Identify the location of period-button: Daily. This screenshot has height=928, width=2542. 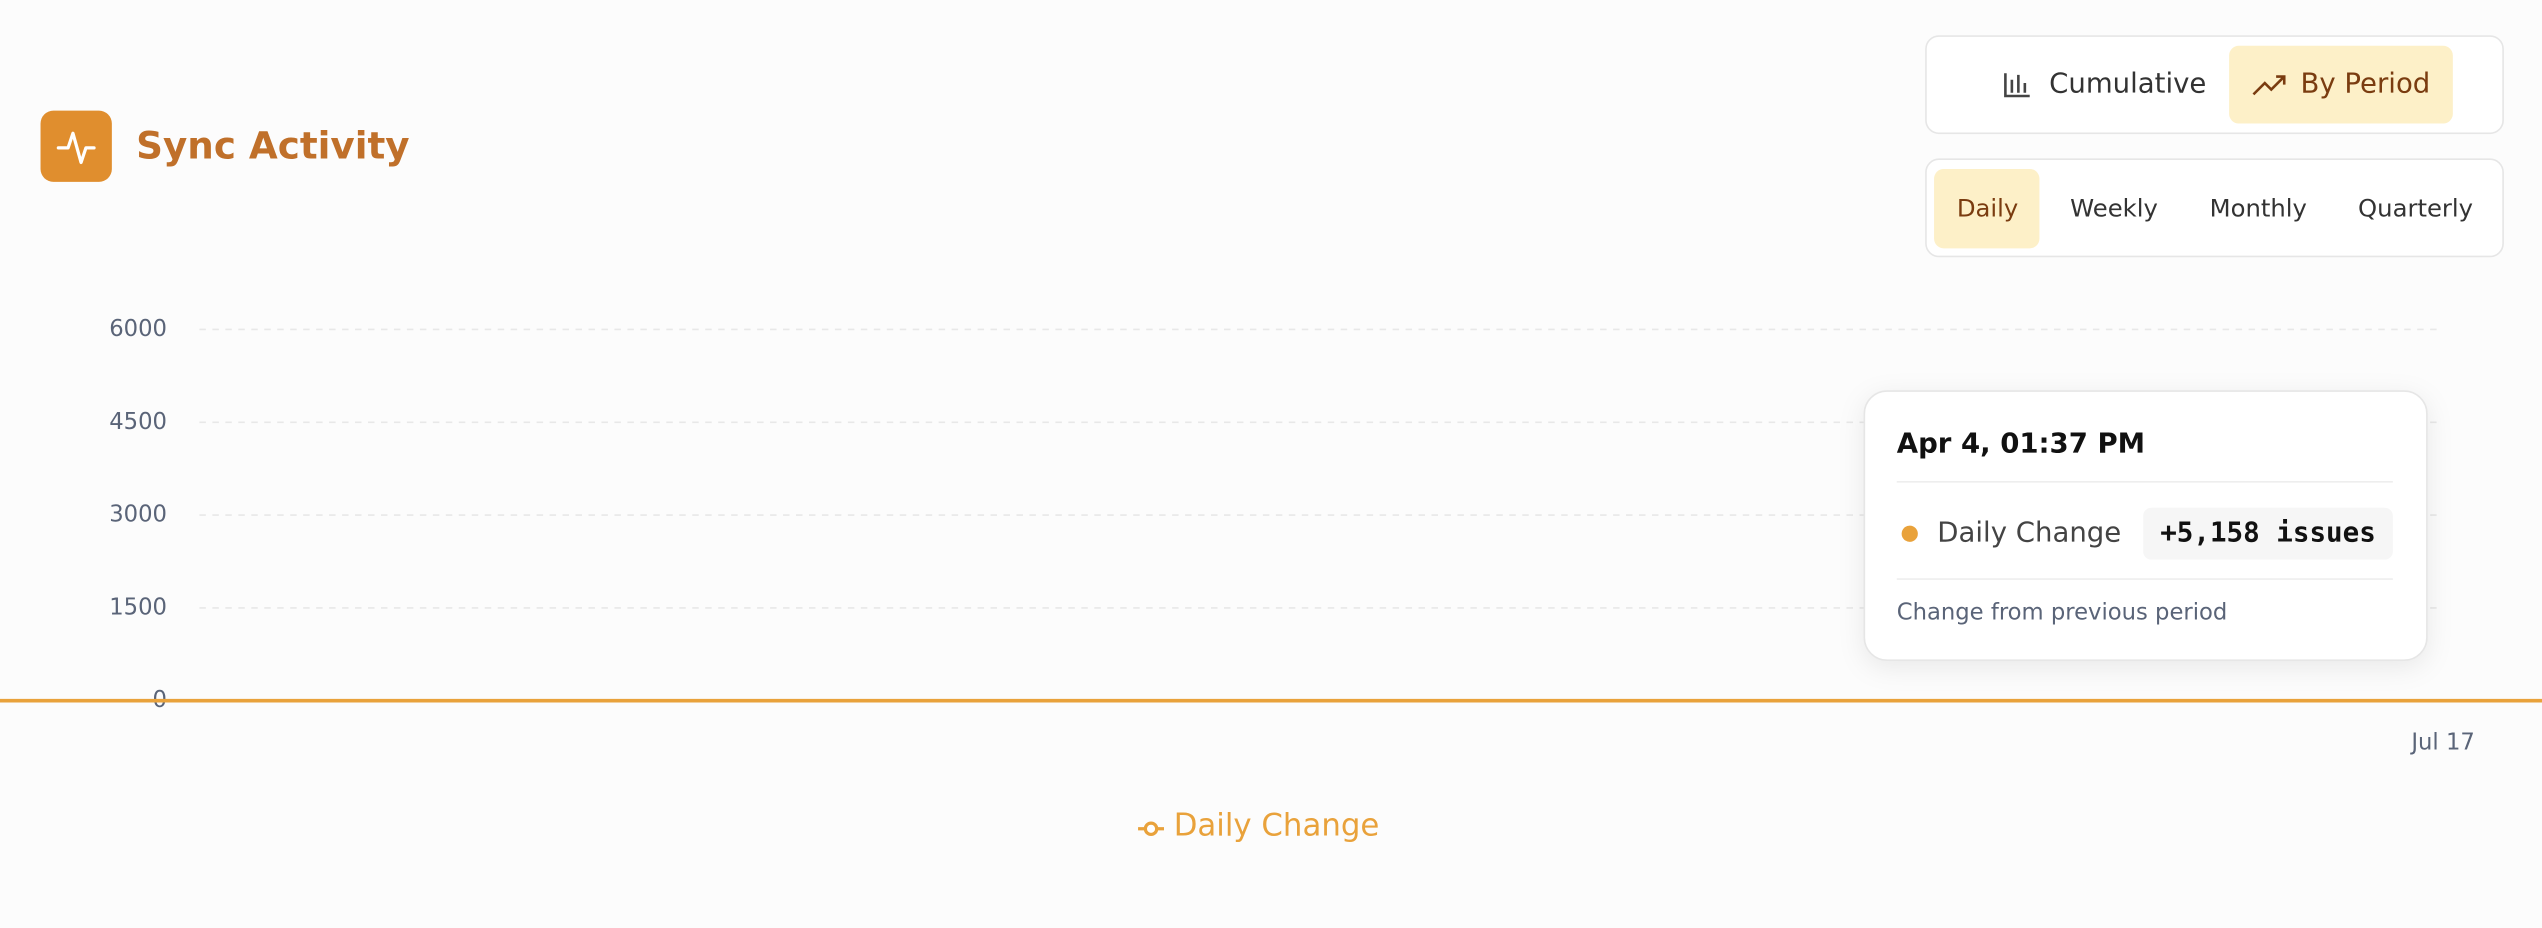
(1987, 207).